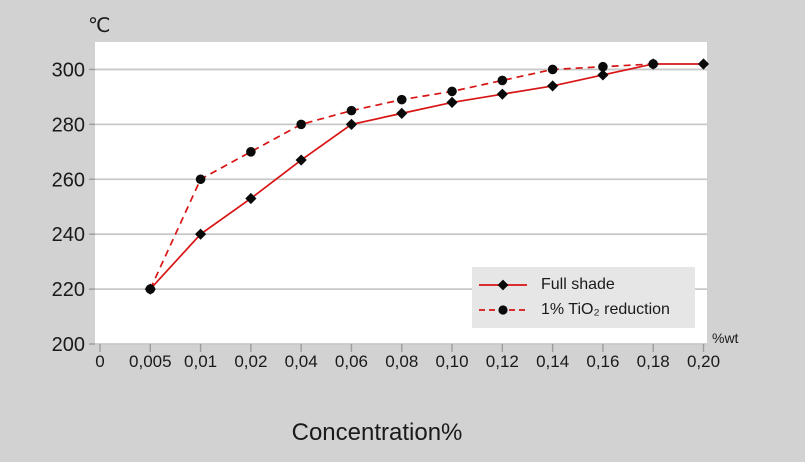 This screenshot has width=805, height=462. Describe the element at coordinates (583, 297) in the screenshot. I see `legend-box: Full shade 1% TiO₂ reduction` at that location.